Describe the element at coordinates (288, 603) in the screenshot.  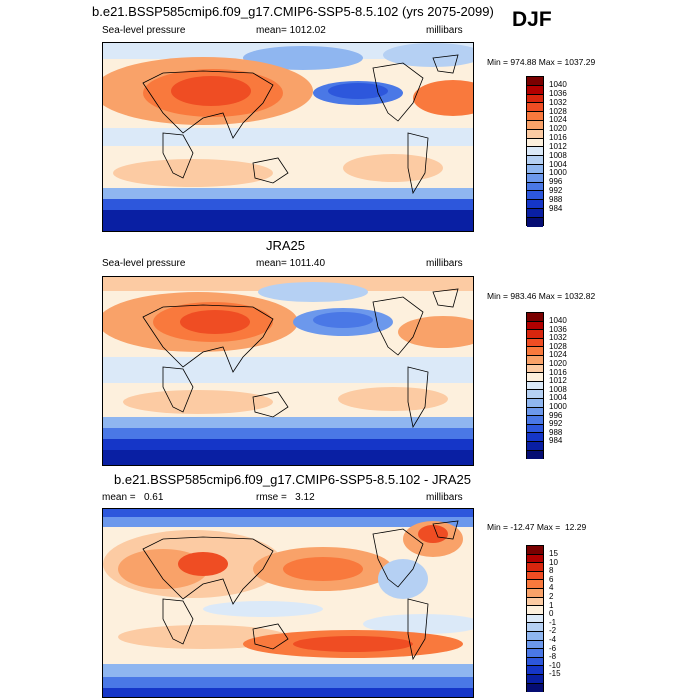
I see `panel-3-map` at that location.